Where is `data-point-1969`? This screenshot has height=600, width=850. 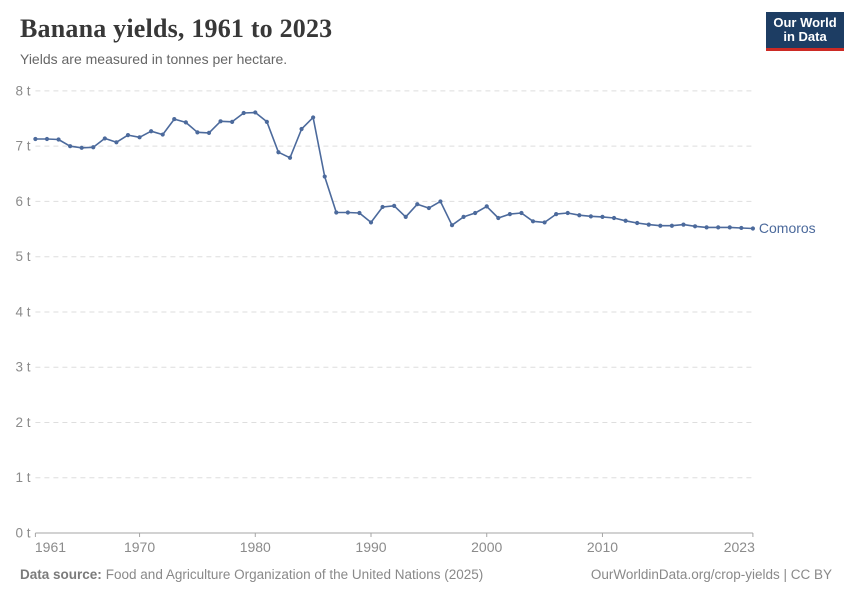
data-point-1969 is located at coordinates (128, 135).